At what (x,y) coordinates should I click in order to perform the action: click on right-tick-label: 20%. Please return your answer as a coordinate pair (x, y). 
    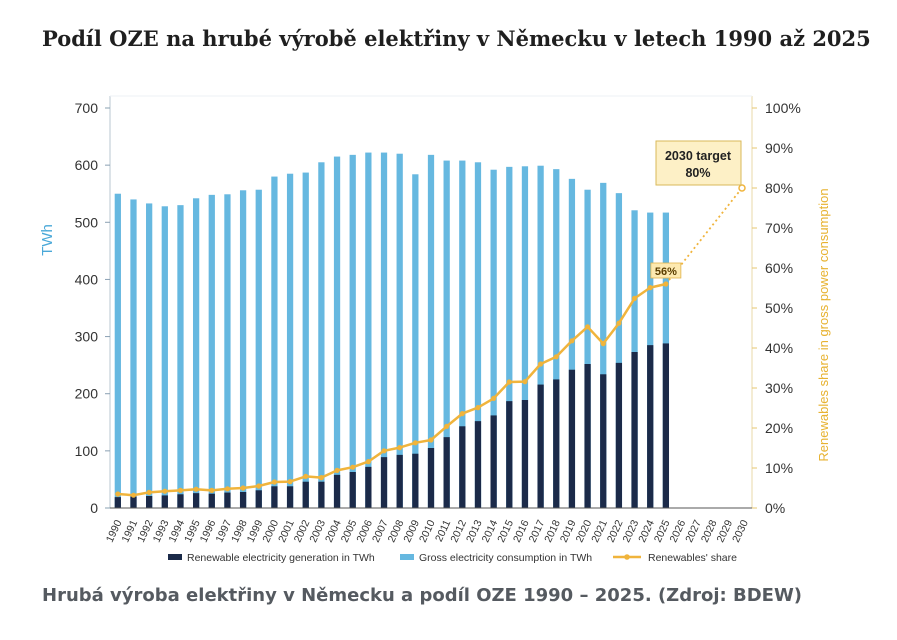
    Looking at the image, I should click on (779, 428).